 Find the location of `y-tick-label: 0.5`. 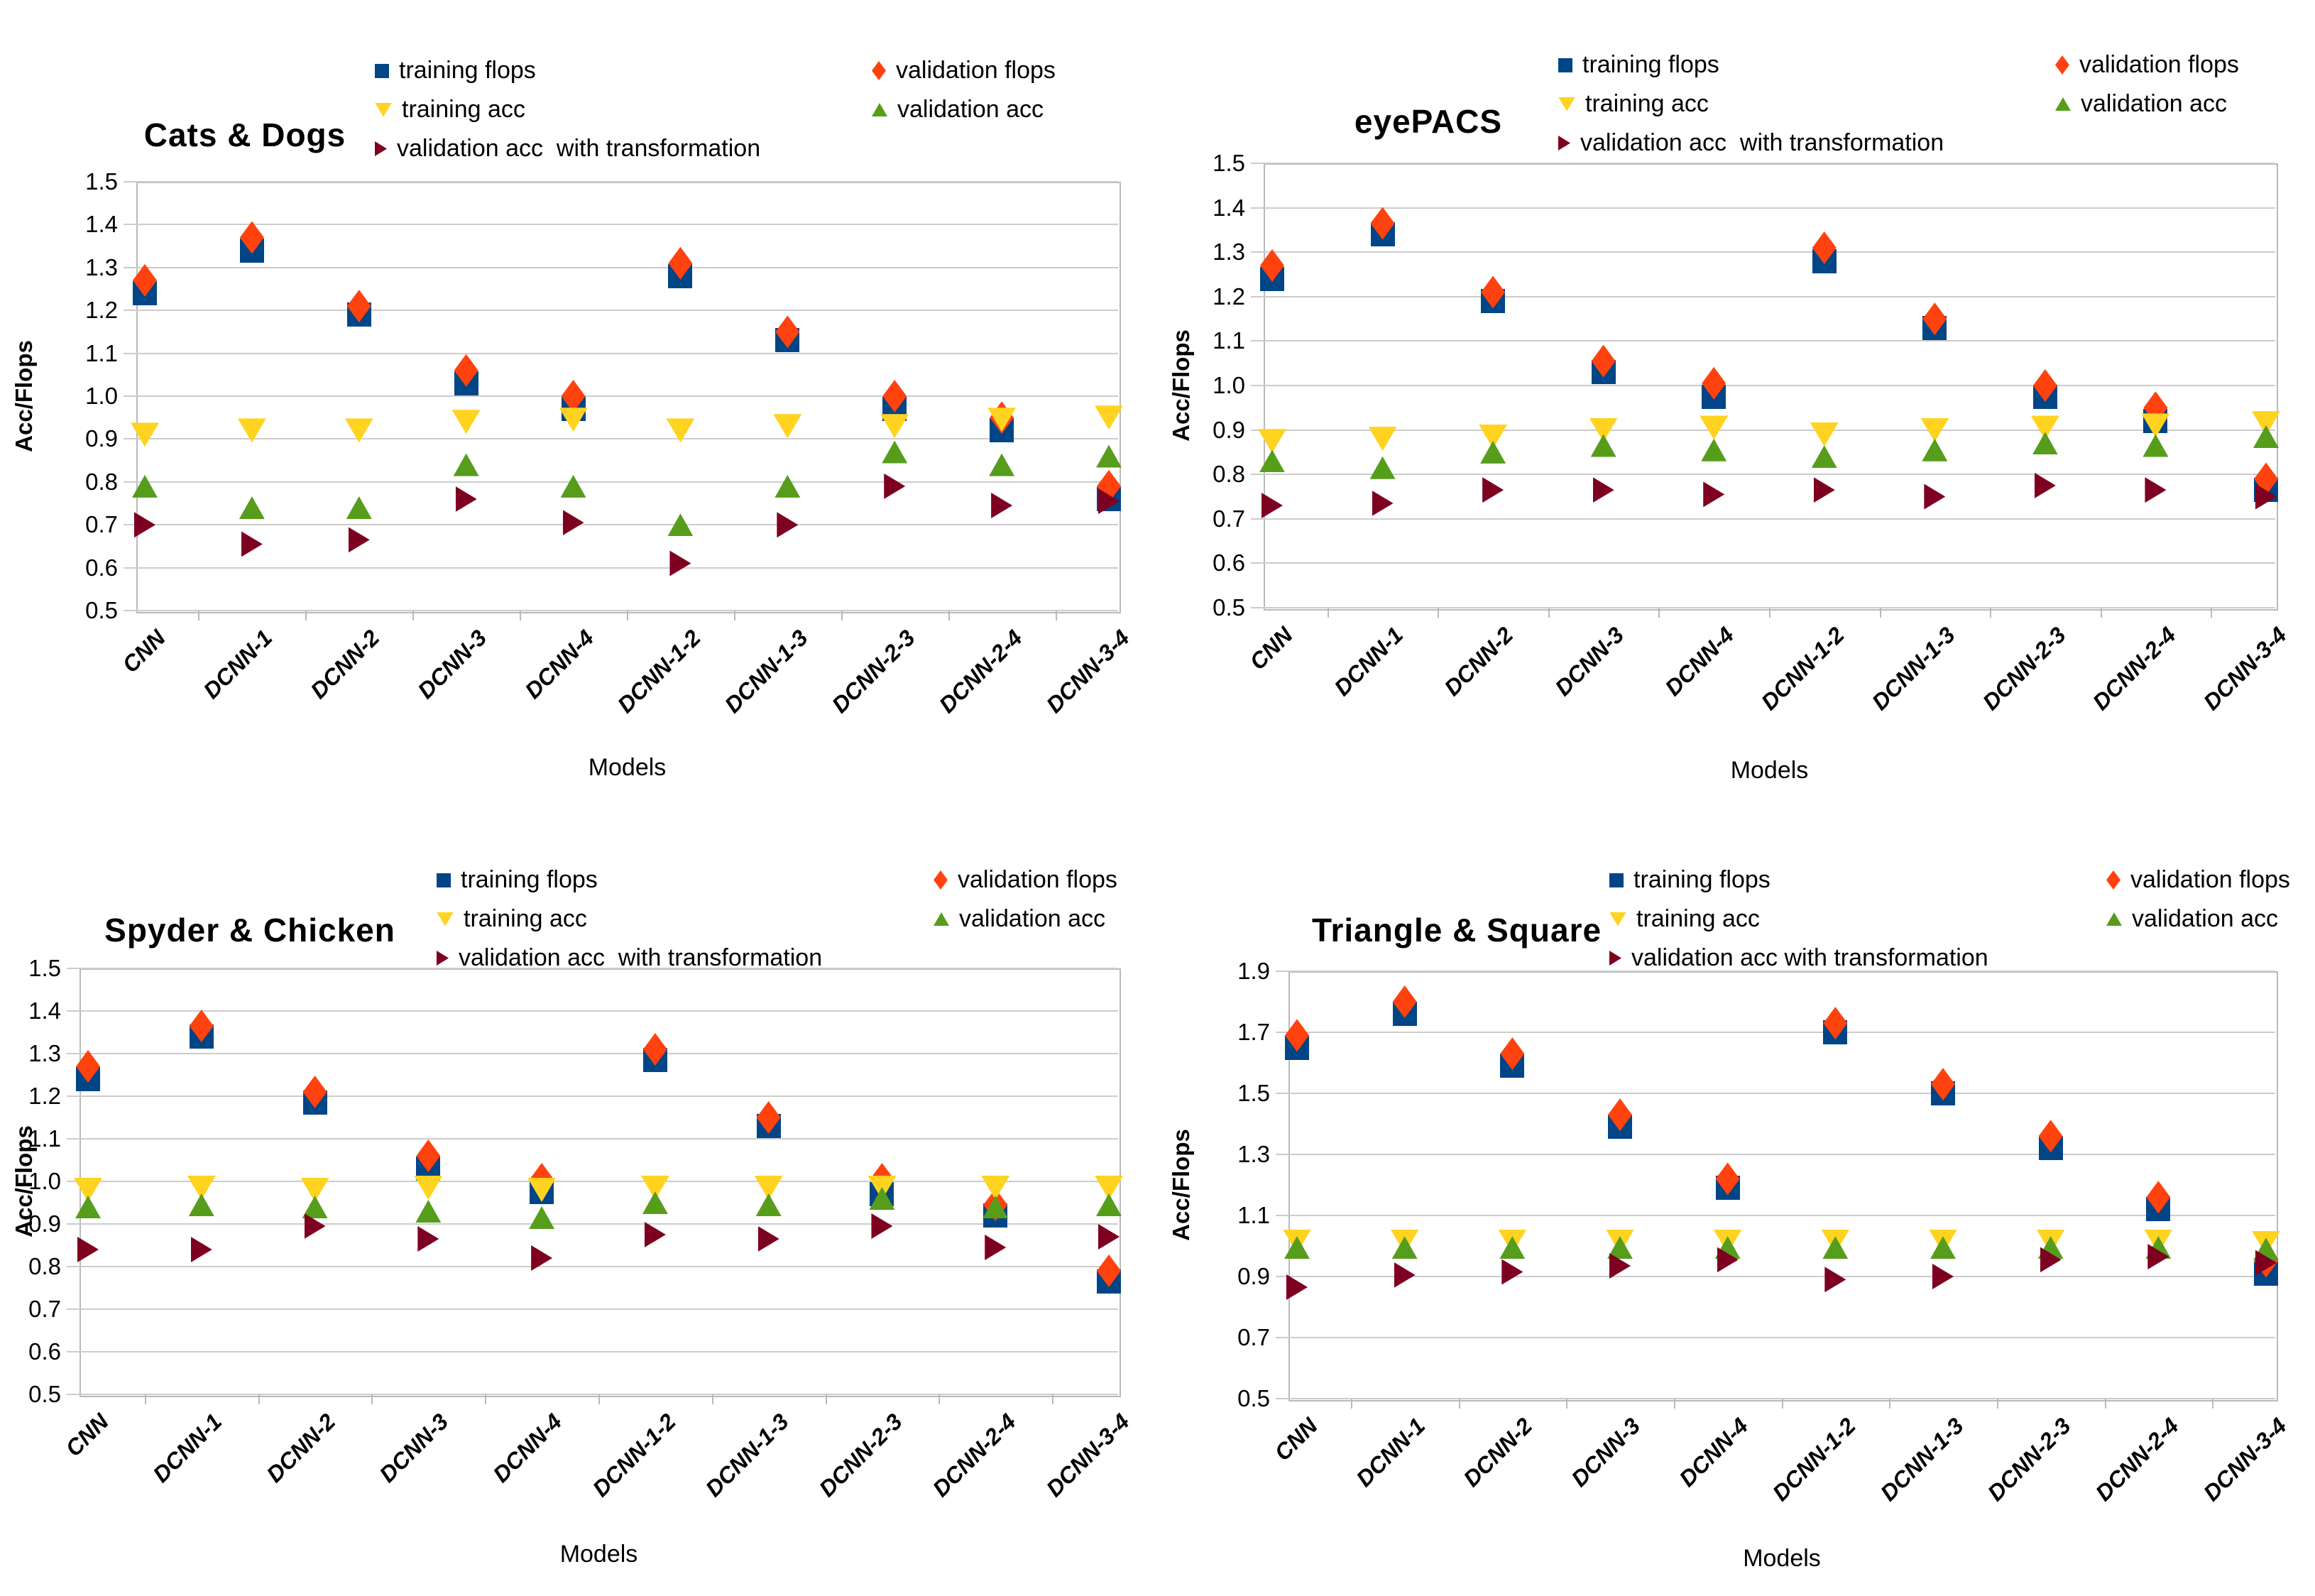

y-tick-label: 0.5 is located at coordinates (44, 1394).